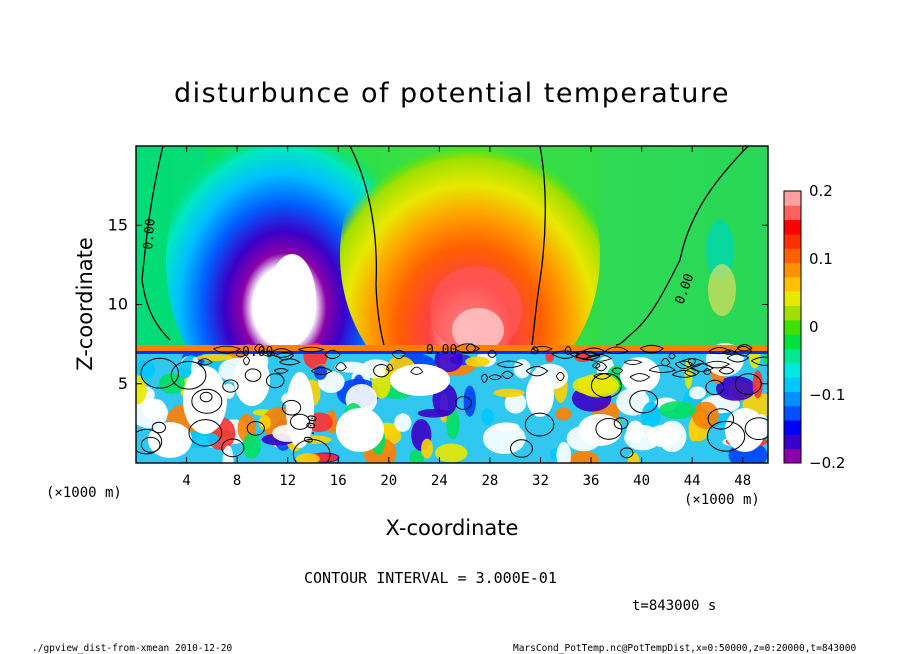 Image resolution: width=904 pixels, height=654 pixels. Describe the element at coordinates (85, 304) in the screenshot. I see `y-axis-label: Z-coordinate` at that location.